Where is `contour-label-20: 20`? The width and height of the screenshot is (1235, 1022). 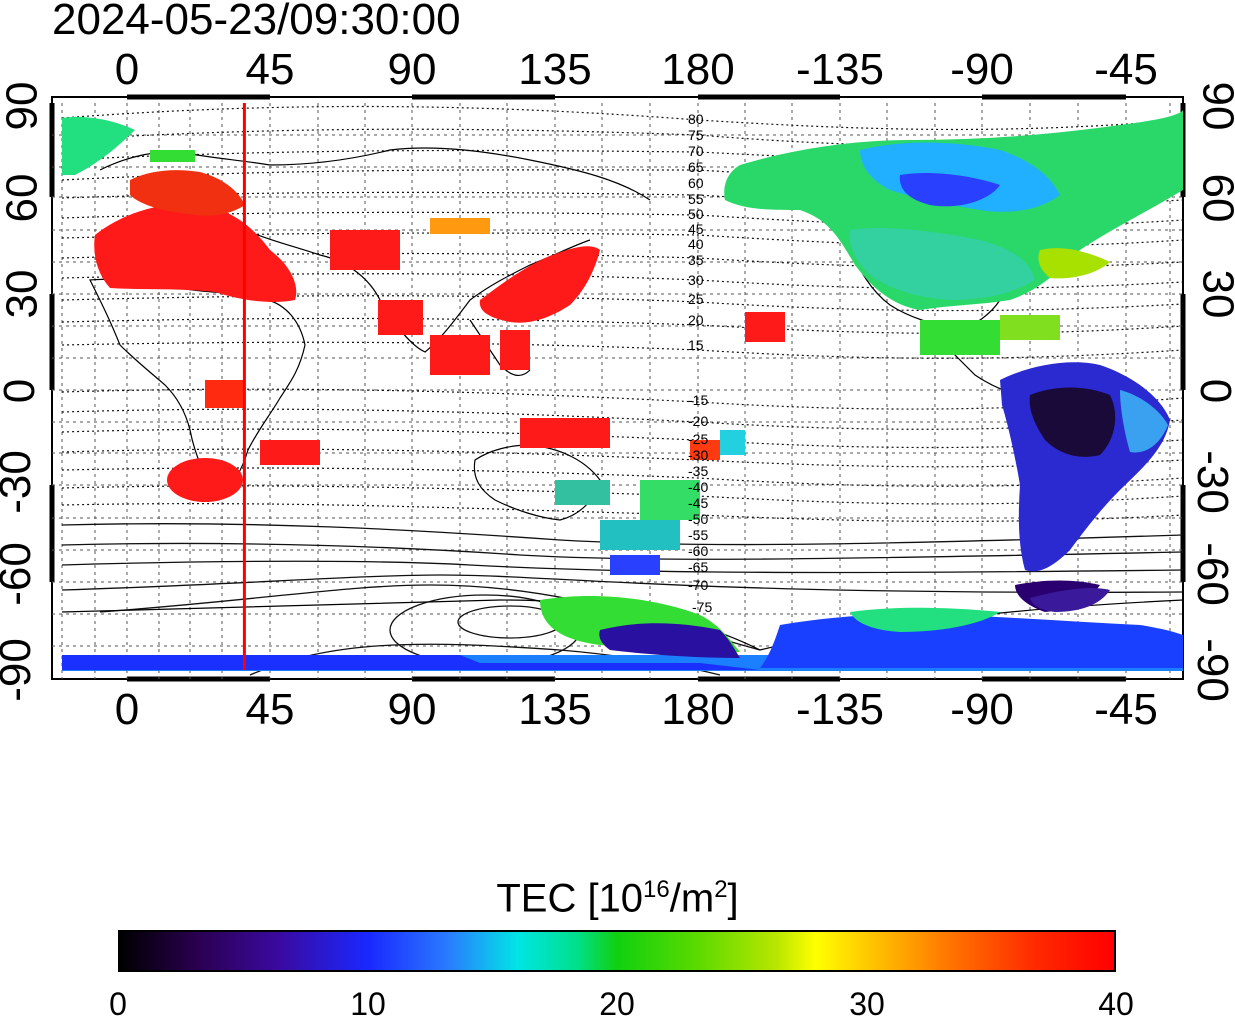 contour-label-20: 20 is located at coordinates (696, 320).